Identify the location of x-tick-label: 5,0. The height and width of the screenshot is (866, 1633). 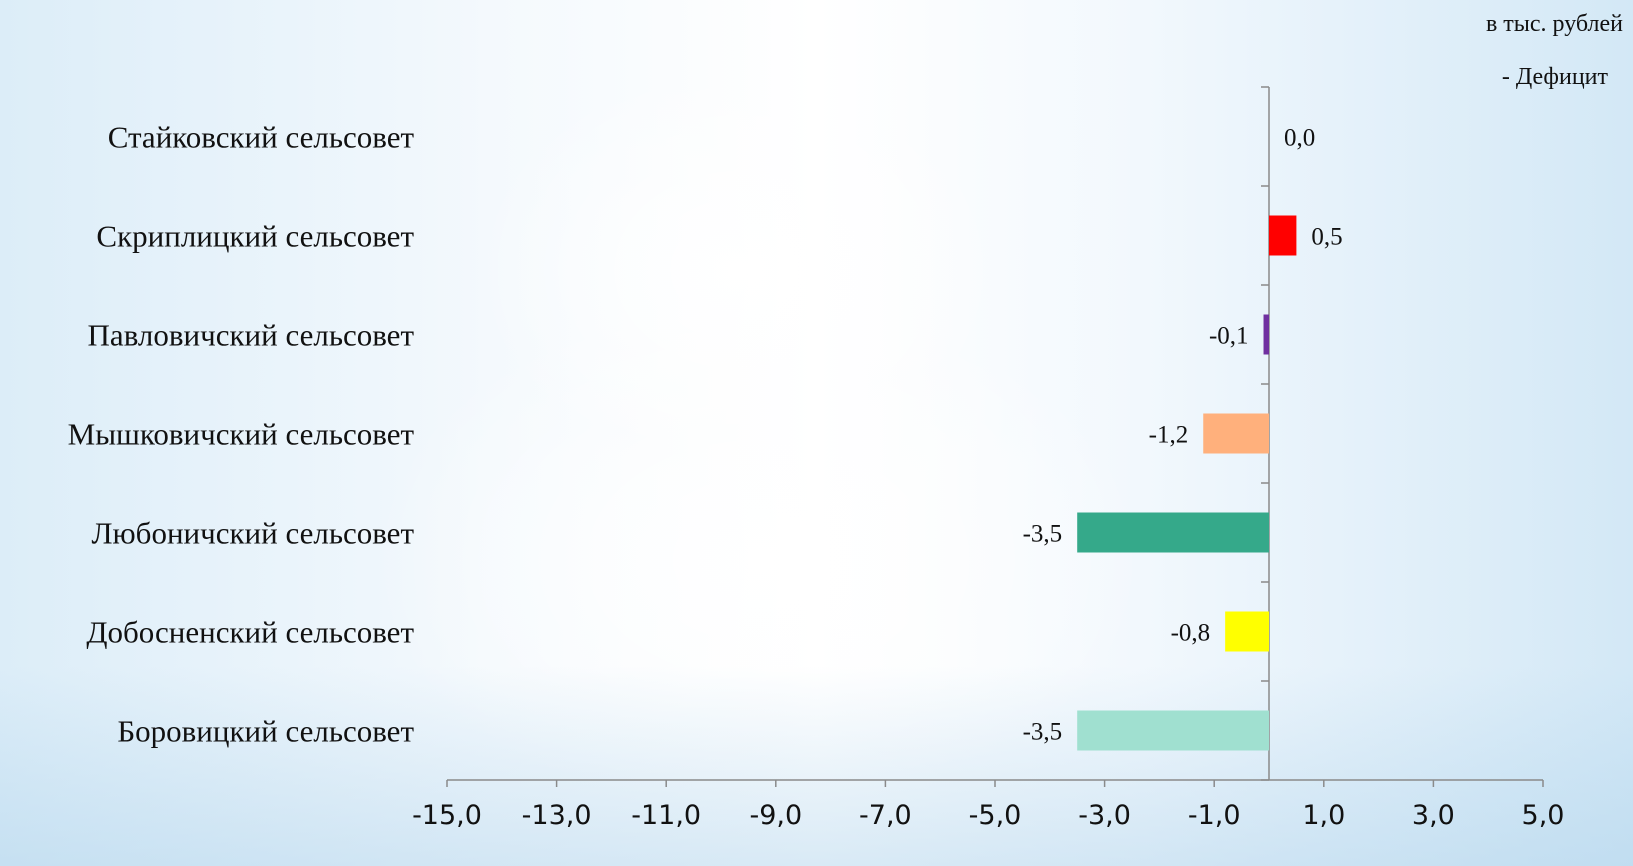
(1543, 815).